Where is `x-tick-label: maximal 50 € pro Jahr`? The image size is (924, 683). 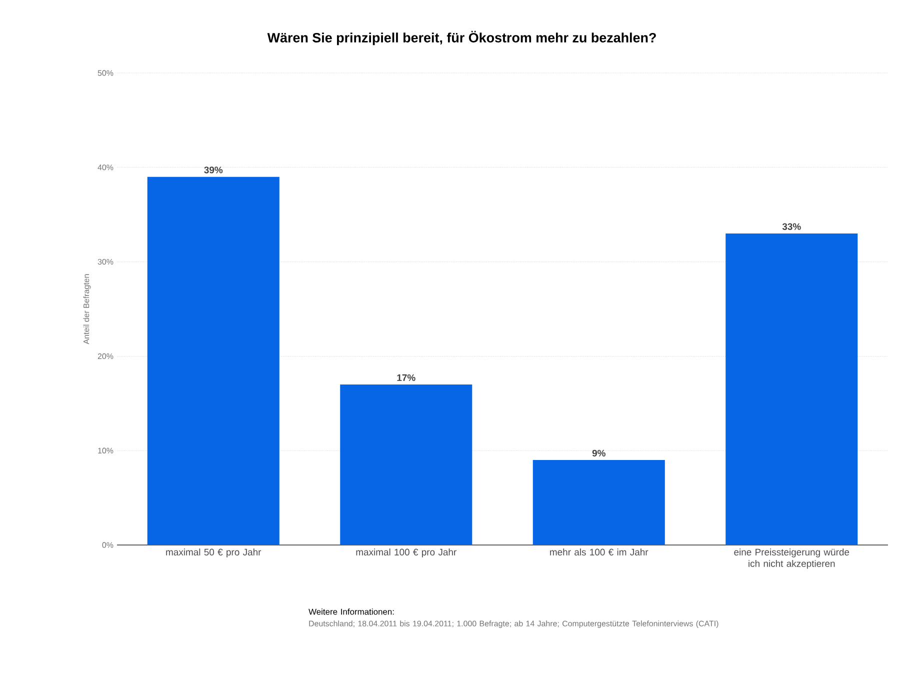
x-tick-label: maximal 50 € pro Jahr is located at coordinates (214, 553).